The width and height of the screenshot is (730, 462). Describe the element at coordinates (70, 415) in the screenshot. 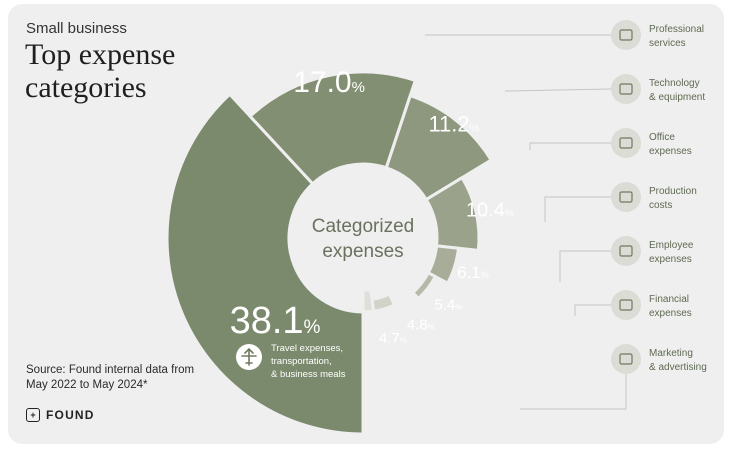

I see `logo-text: FOUND` at that location.